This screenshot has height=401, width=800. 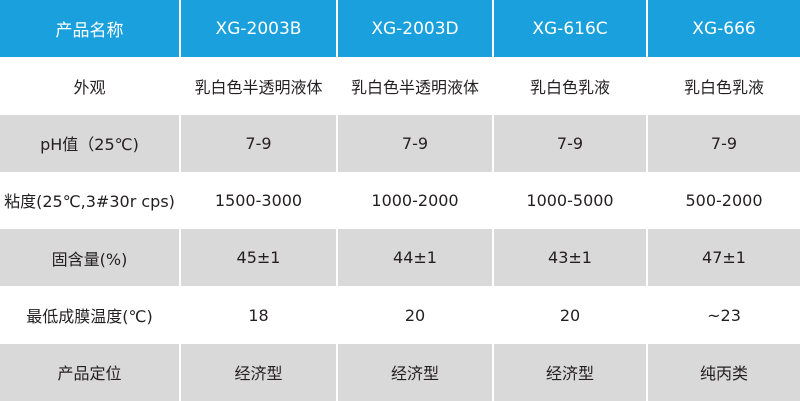 What do you see at coordinates (723, 29) in the screenshot?
I see `header-cell: XG-666` at bounding box center [723, 29].